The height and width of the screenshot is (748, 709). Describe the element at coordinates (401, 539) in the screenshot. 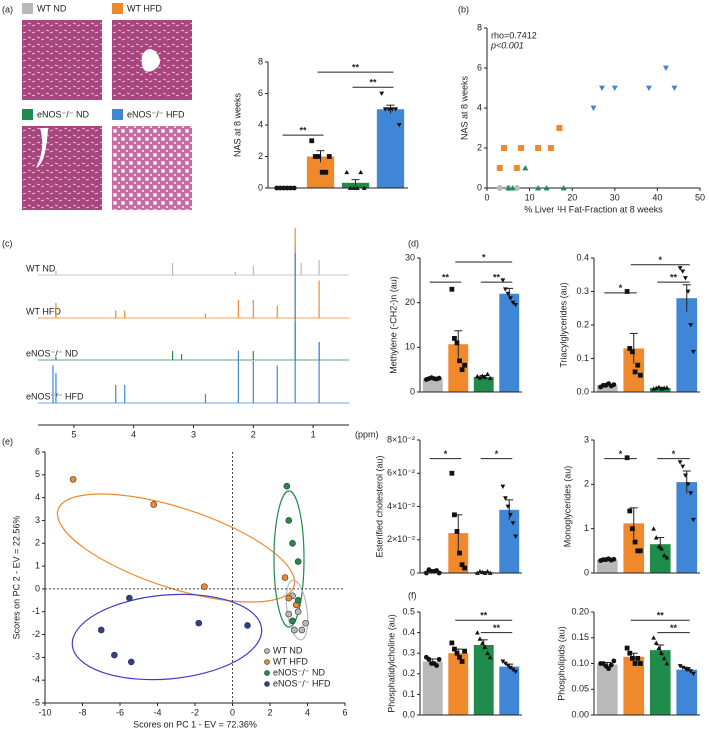

I see `y-tick-label: 2×10⁻²` at that location.